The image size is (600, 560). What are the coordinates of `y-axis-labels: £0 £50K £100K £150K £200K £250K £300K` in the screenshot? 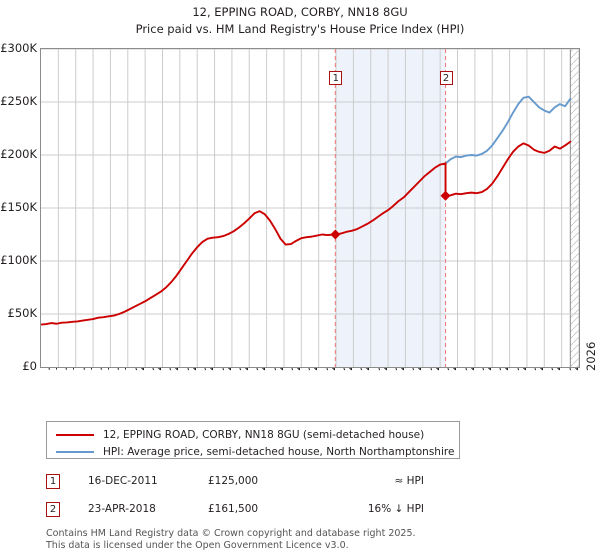 It's located at (20, 280).